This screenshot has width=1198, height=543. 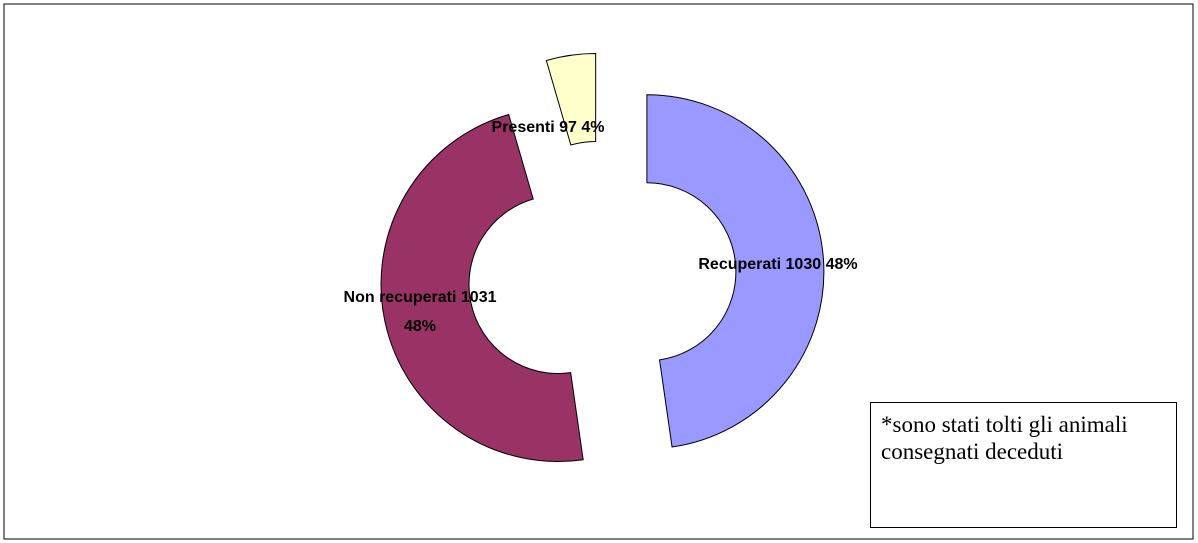 I want to click on label-value: 1030, so click(x=804, y=264).